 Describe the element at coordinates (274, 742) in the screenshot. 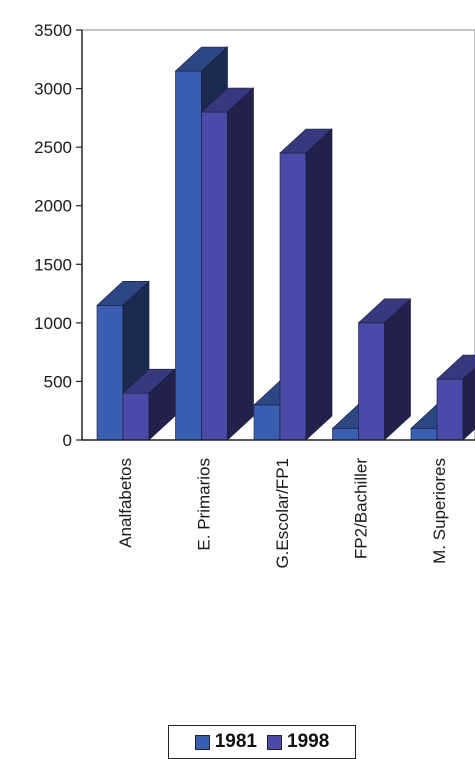

I see `legend-swatch-1998` at that location.